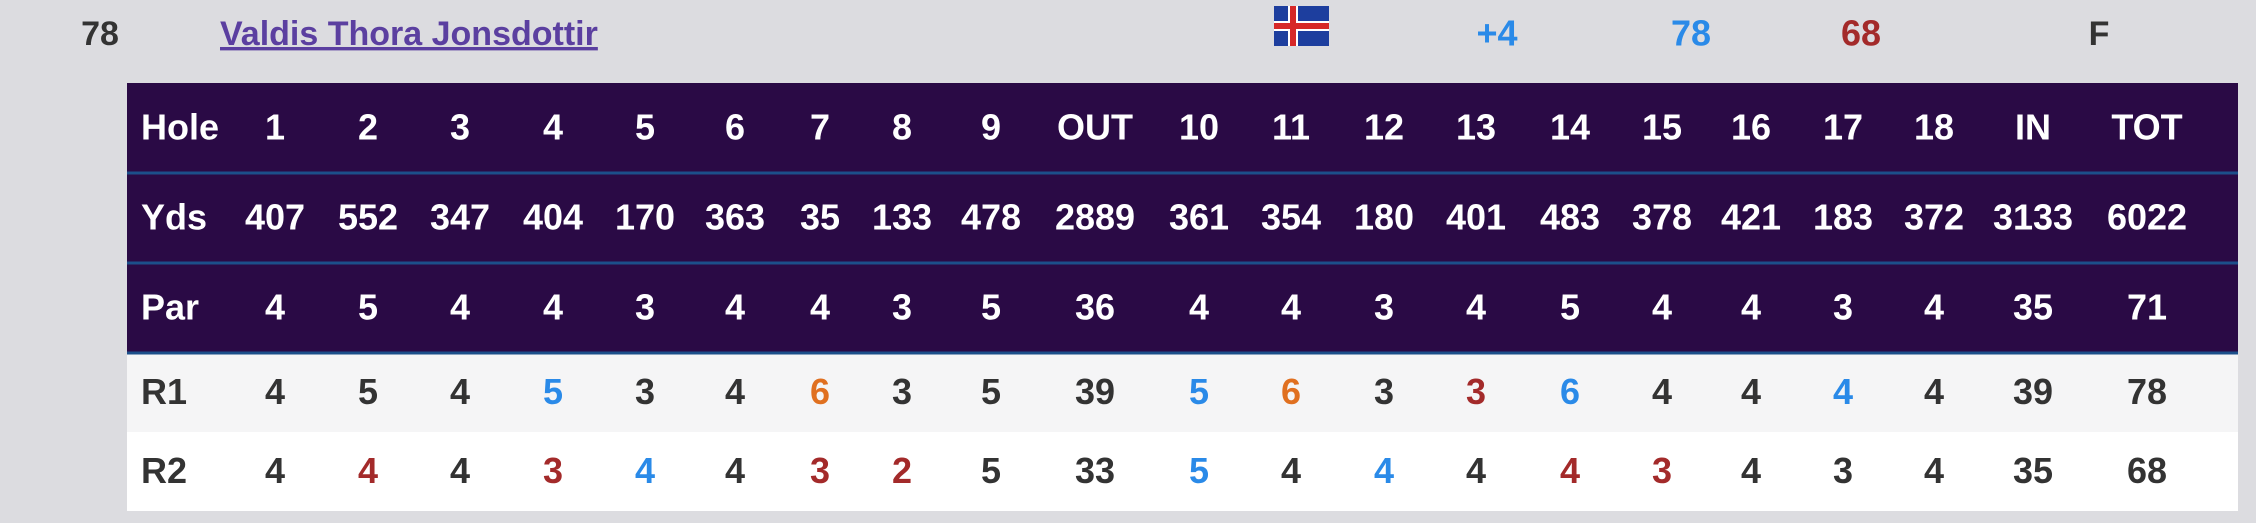 Image resolution: width=2256 pixels, height=523 pixels. Describe the element at coordinates (1384, 127) in the screenshot. I see `cell: 12` at that location.